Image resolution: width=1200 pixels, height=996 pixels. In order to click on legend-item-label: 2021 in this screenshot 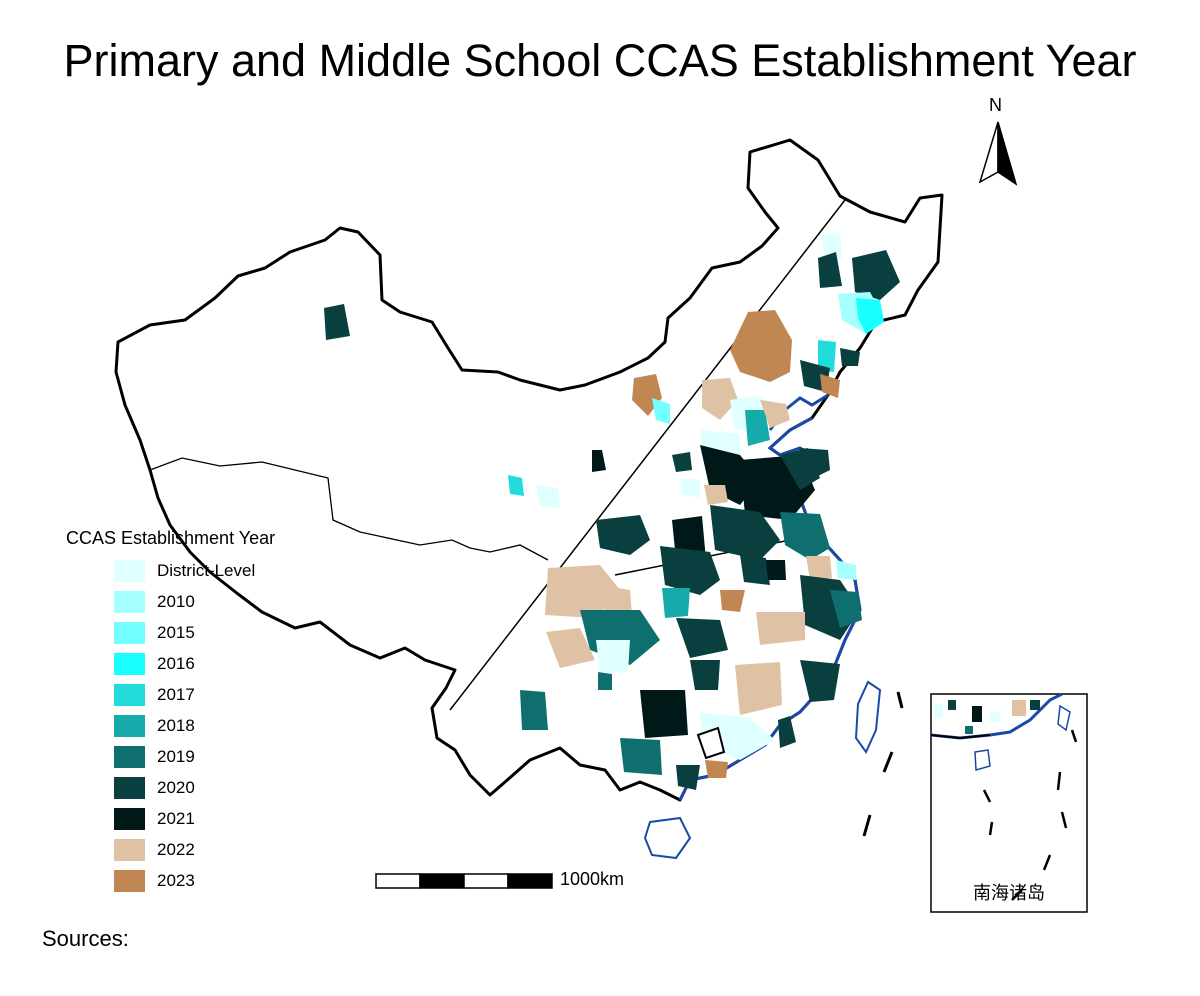, I will do `click(176, 818)`.